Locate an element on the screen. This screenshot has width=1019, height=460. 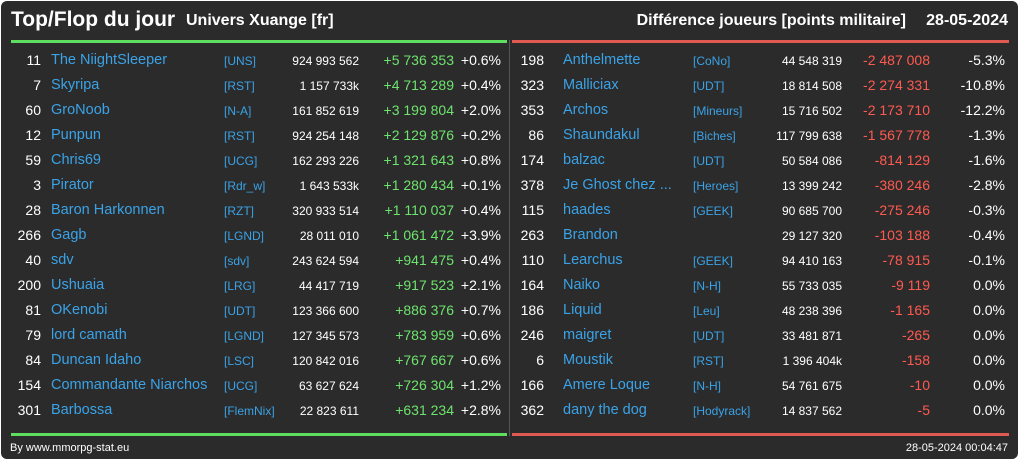
player-row: 263 Brandon 29 127 320 -103 188 -0.4% is located at coordinates (760, 235).